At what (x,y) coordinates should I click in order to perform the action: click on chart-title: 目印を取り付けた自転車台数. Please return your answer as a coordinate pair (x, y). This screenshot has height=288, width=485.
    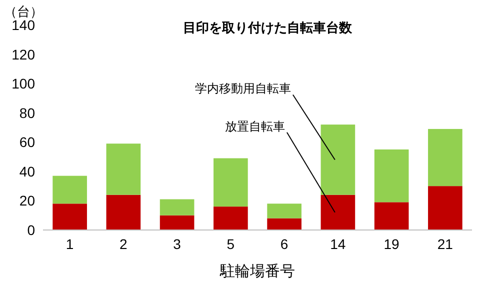
    Looking at the image, I should click on (268, 27).